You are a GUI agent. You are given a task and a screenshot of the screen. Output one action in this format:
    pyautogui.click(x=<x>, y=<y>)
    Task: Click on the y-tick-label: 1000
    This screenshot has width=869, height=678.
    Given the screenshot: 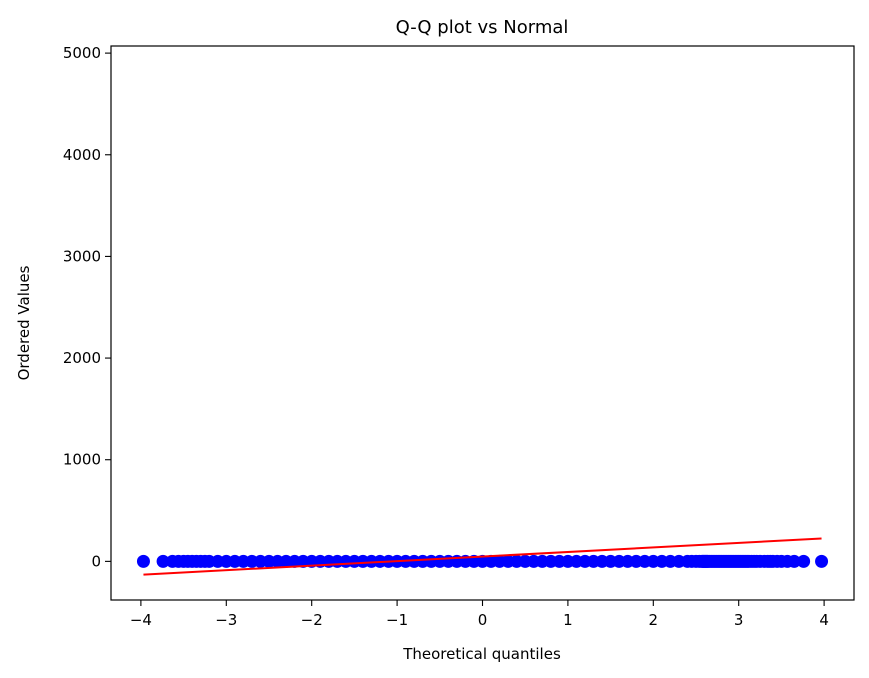 What is the action you would take?
    pyautogui.click(x=82, y=460)
    